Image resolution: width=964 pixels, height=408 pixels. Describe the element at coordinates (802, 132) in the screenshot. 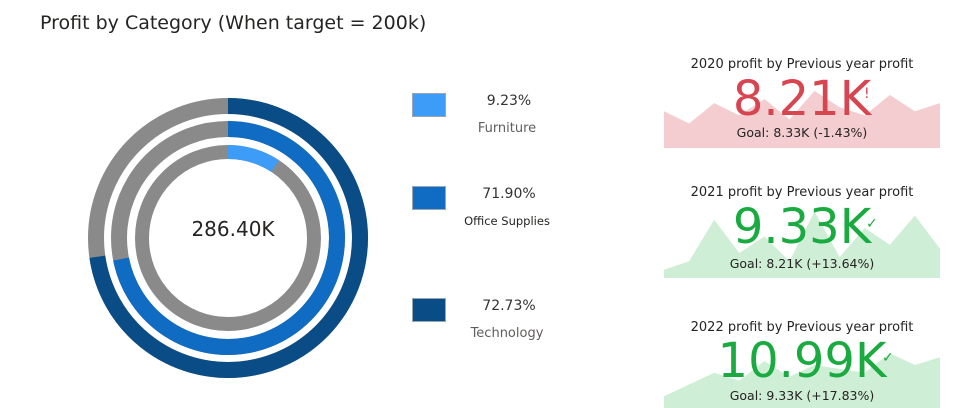

I see `kpi-goal-2020: Goal: 8.33K (-1.43%)` at that location.